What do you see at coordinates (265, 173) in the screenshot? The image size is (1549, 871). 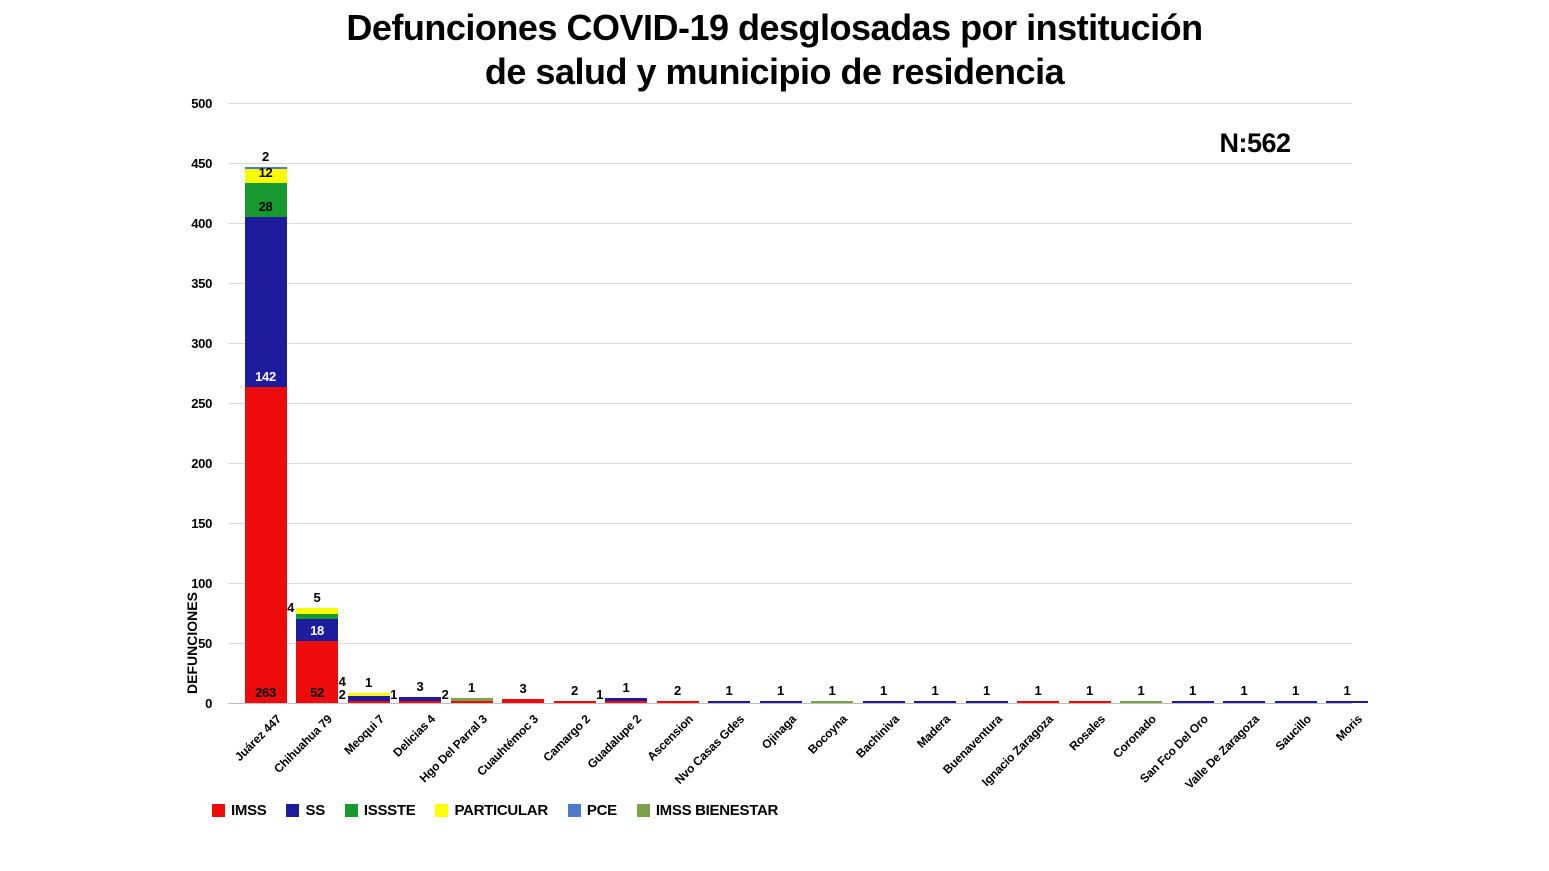 I see `bar-segment-label: 12` at bounding box center [265, 173].